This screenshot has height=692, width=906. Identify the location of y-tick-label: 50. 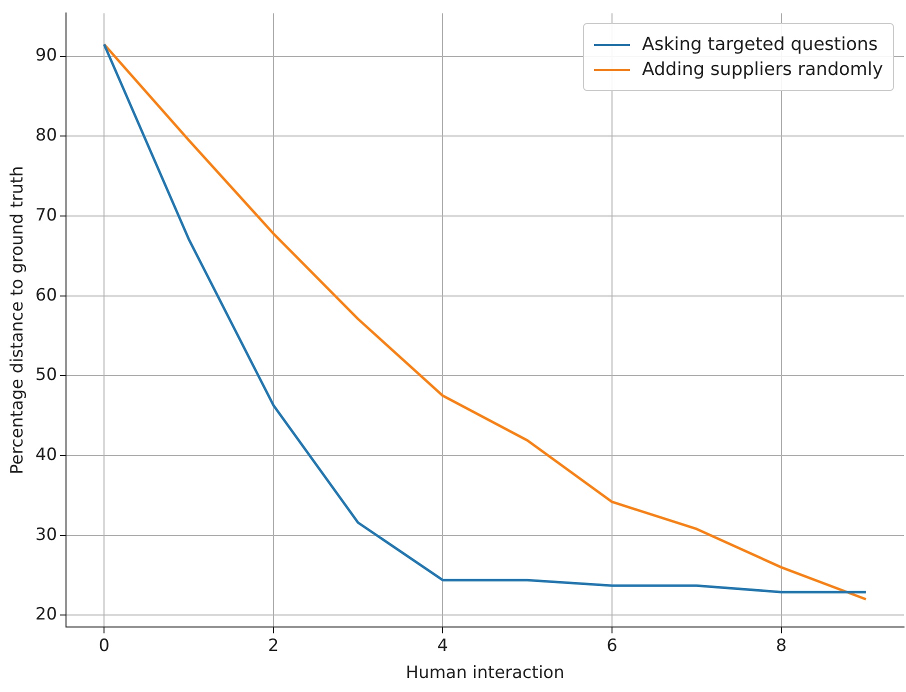
(46, 375).